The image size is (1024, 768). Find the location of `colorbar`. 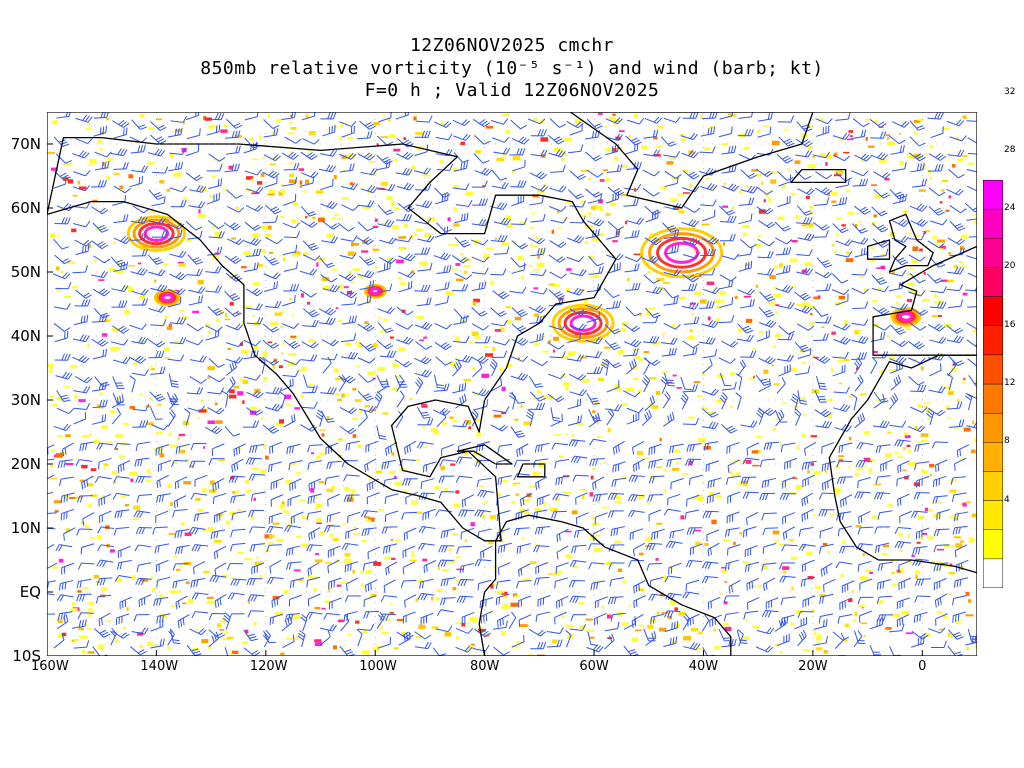

colorbar is located at coordinates (993, 384).